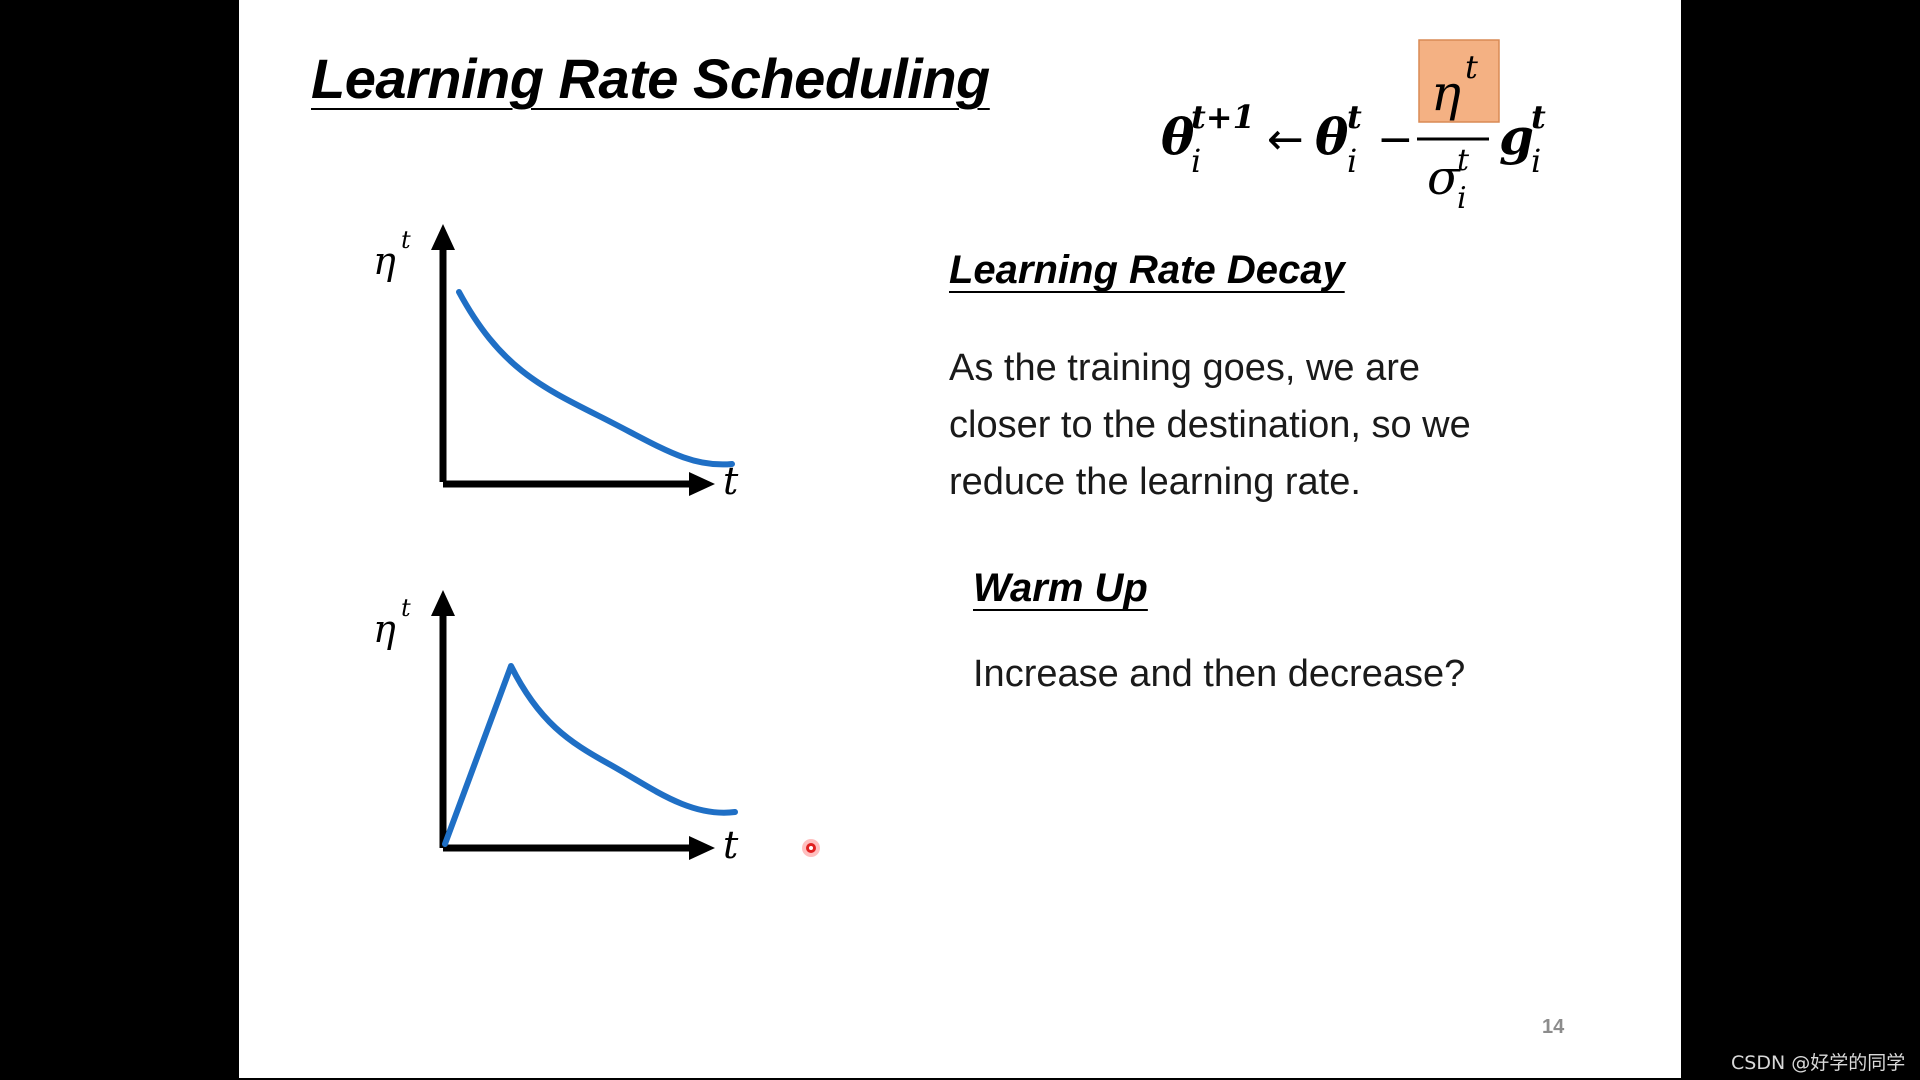 Image resolution: width=1920 pixels, height=1080 pixels. Describe the element at coordinates (406, 240) in the screenshot. I see `decay-y-label-sup: t` at that location.